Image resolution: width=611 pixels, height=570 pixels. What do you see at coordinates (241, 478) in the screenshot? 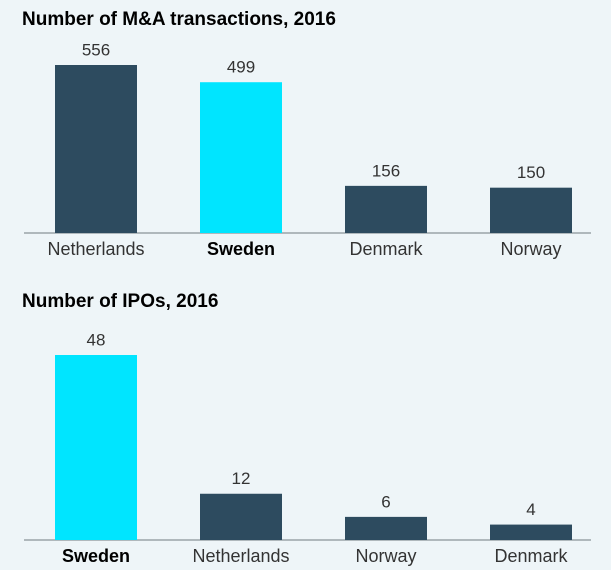
I see `data-label: 12` at bounding box center [241, 478].